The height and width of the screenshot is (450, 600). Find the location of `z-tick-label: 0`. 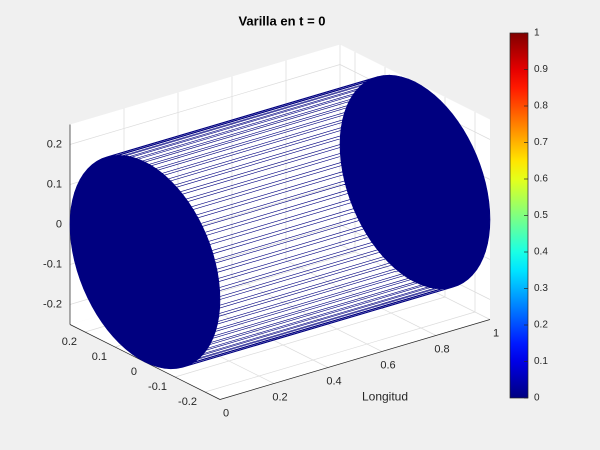

z-tick-label: 0 is located at coordinates (59, 224).